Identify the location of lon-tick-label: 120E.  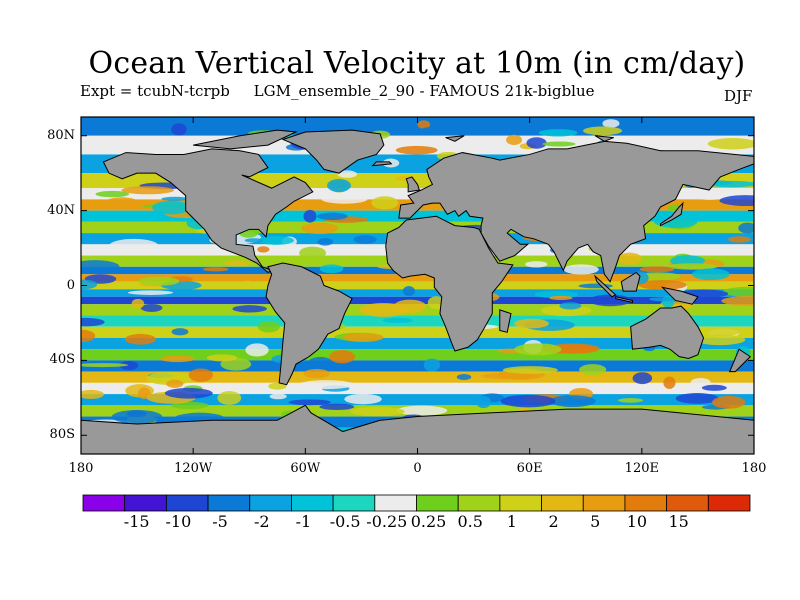
(641, 468).